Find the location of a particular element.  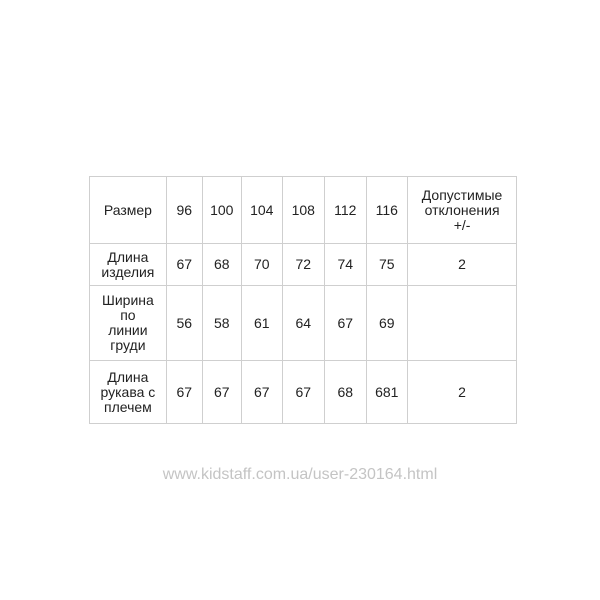

table-row: Длина изделия 67 68 70 72 74 75 2 is located at coordinates (303, 264).